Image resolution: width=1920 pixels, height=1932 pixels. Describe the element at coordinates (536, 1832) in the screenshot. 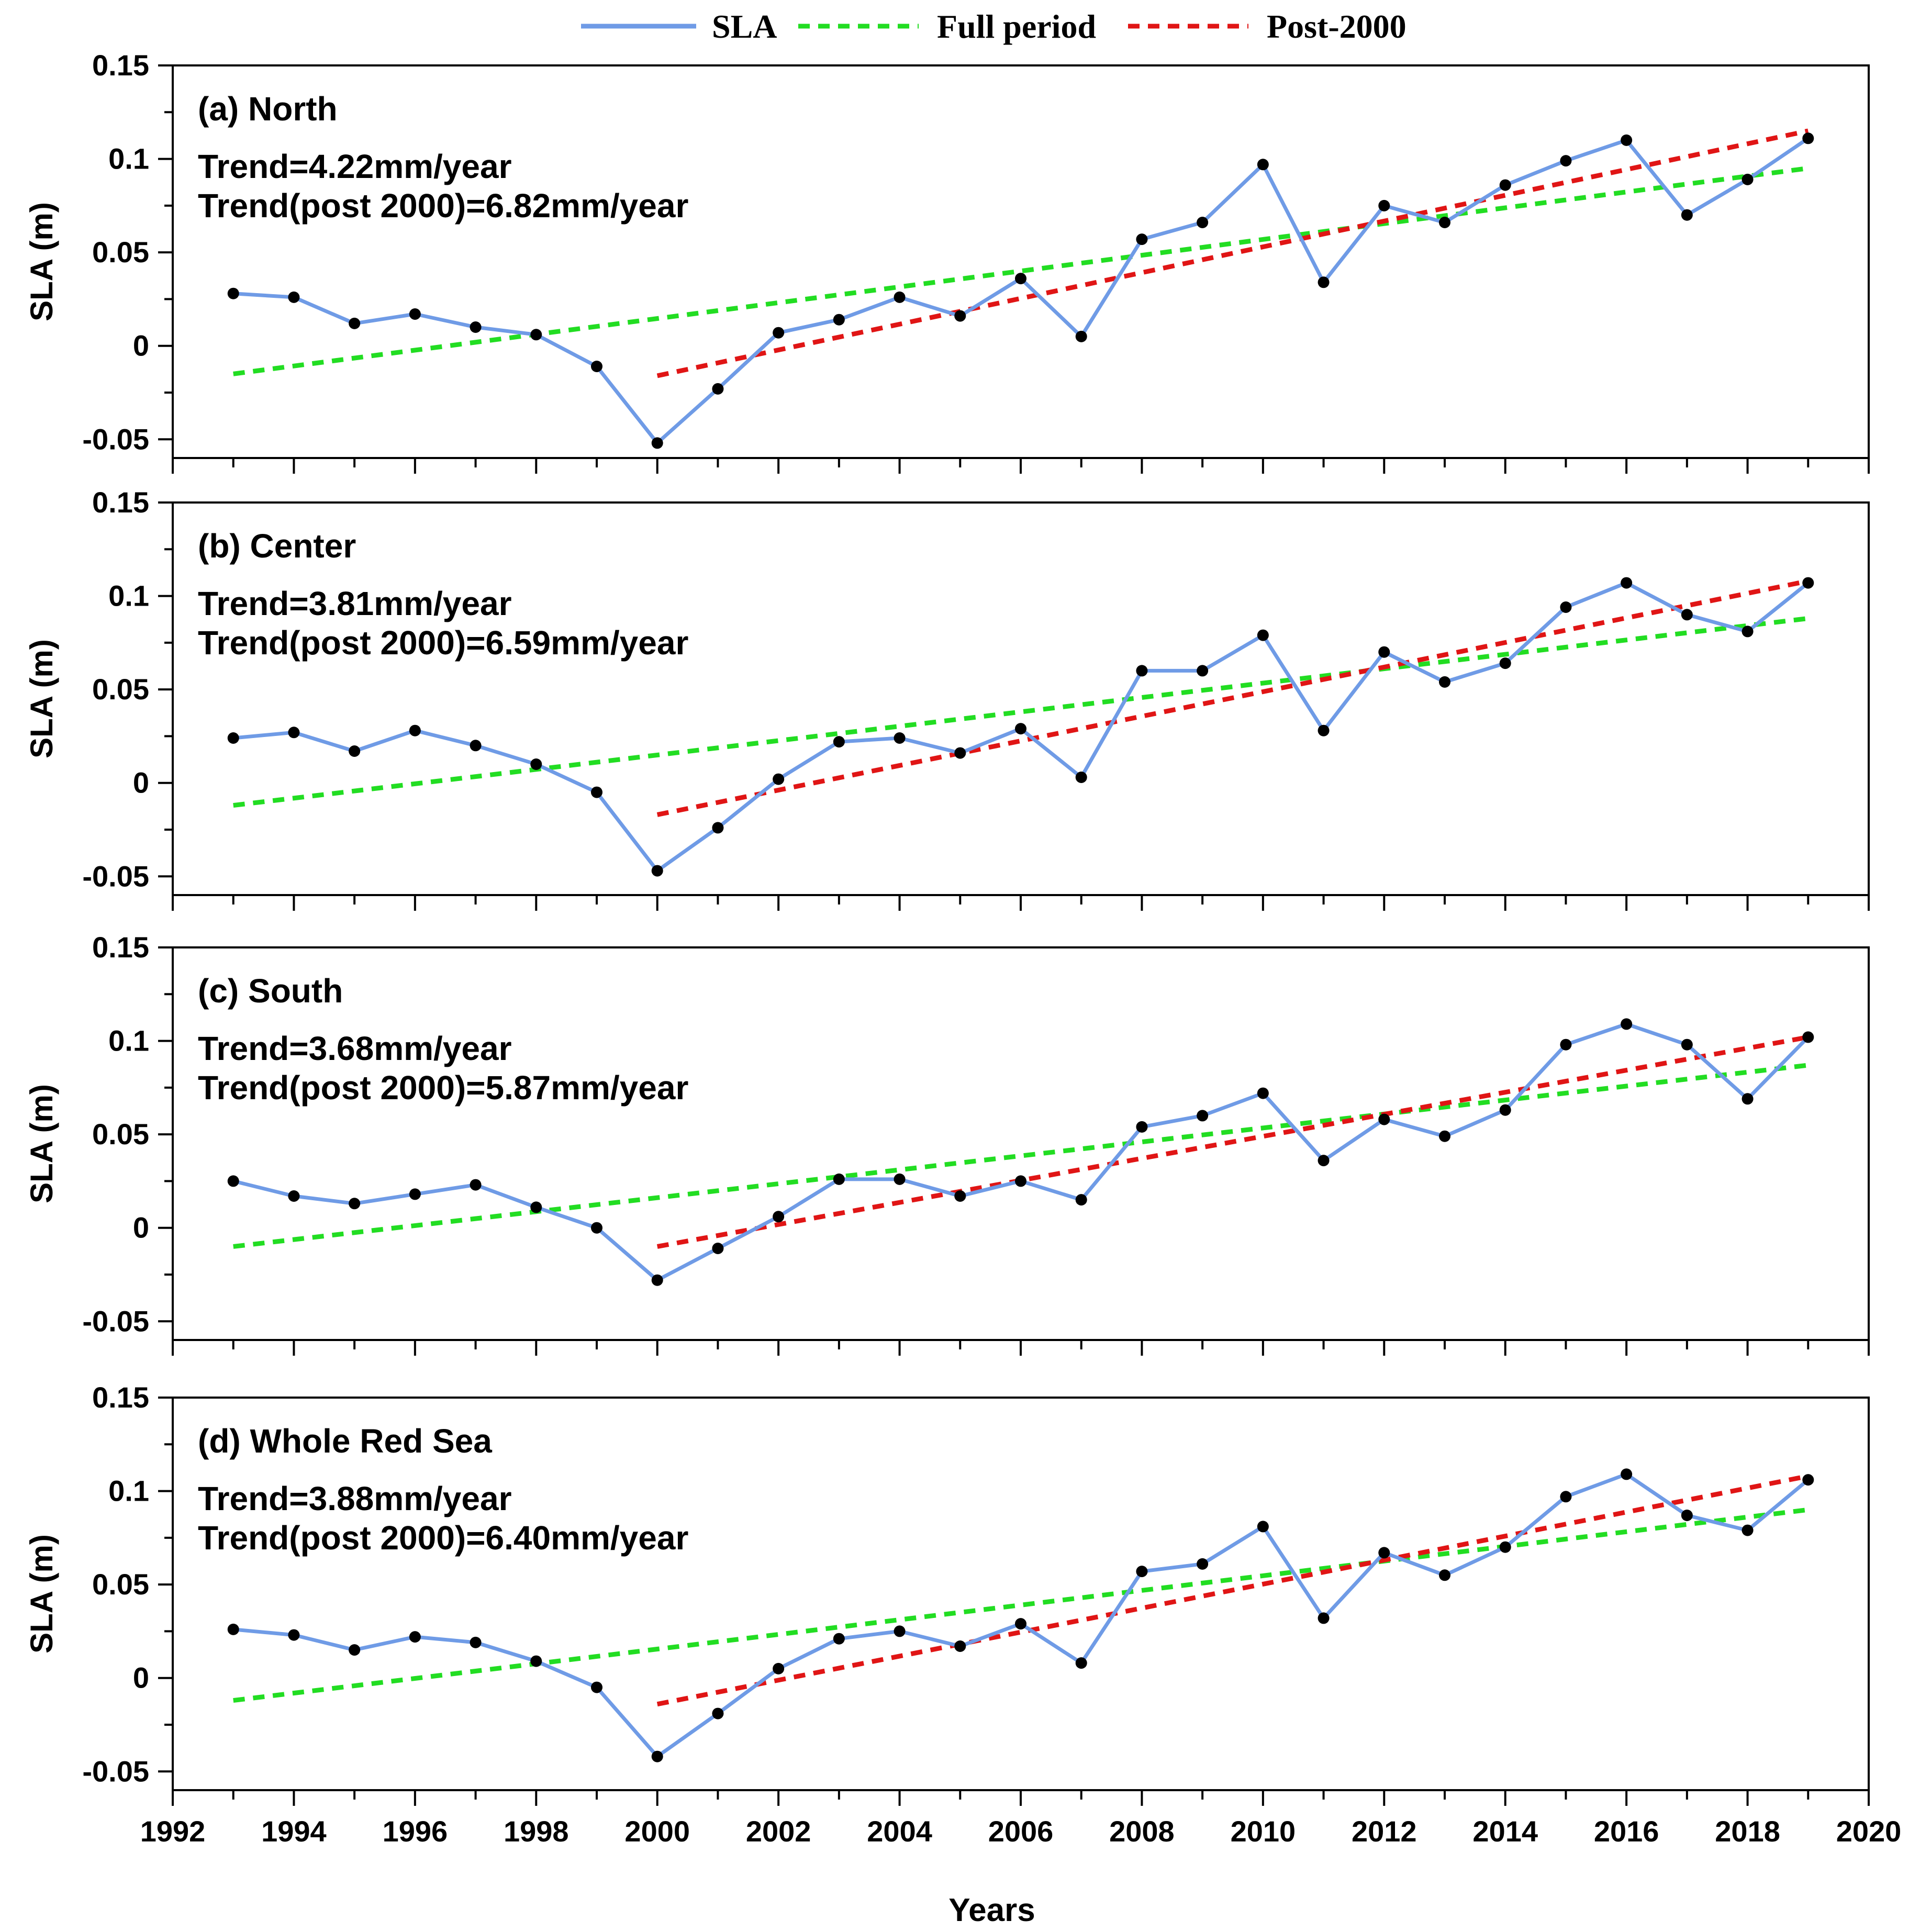

I see `x-tick-label: 1998` at that location.